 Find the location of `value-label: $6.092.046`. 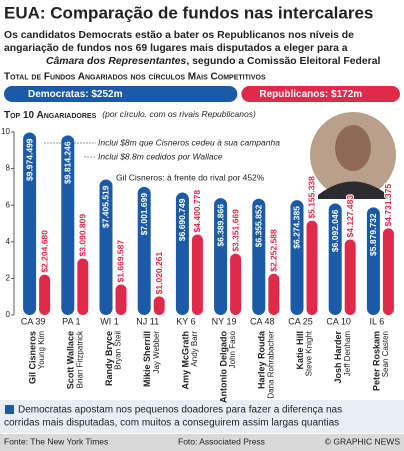

value-label: $6.092.046 is located at coordinates (335, 230).